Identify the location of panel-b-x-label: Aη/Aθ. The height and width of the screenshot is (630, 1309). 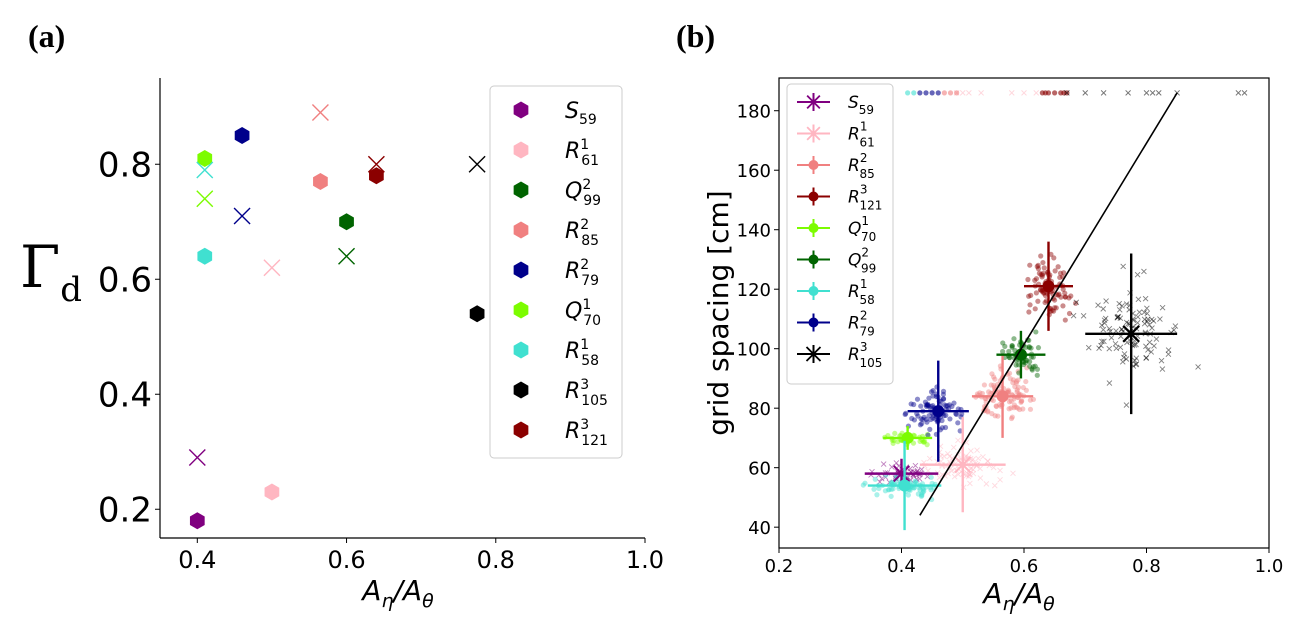
(1018, 596).